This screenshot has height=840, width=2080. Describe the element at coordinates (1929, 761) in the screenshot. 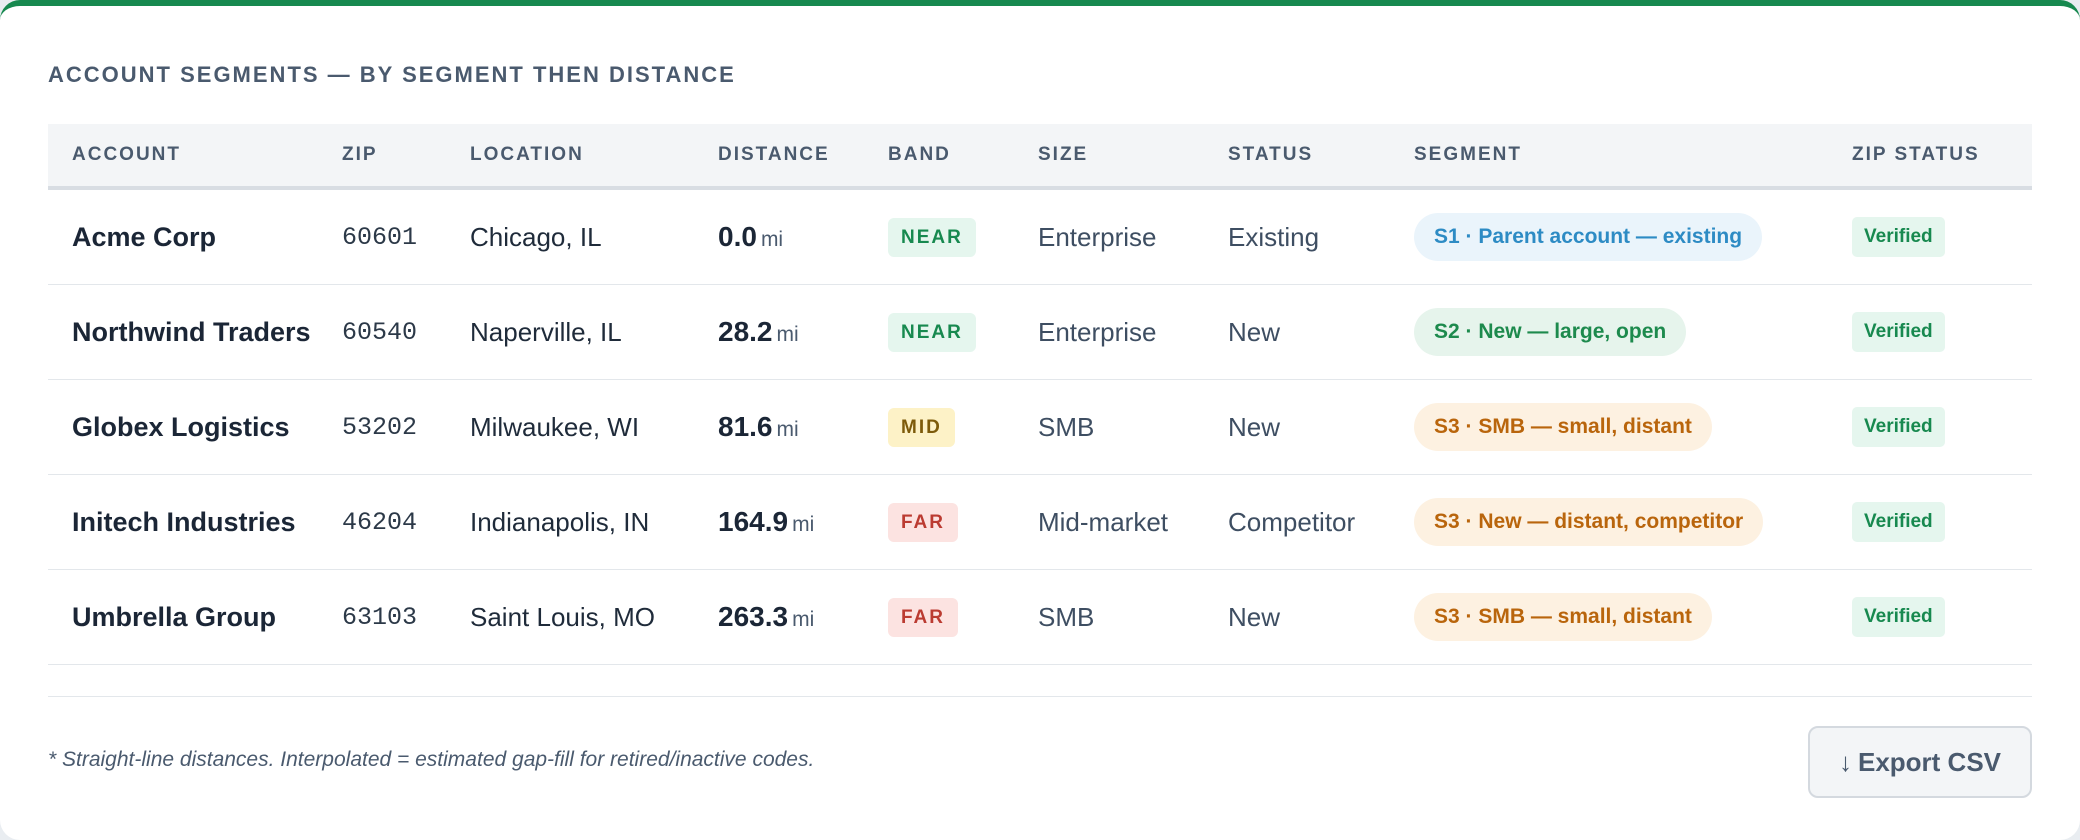

I see `export-button-label: Export CSV` at that location.